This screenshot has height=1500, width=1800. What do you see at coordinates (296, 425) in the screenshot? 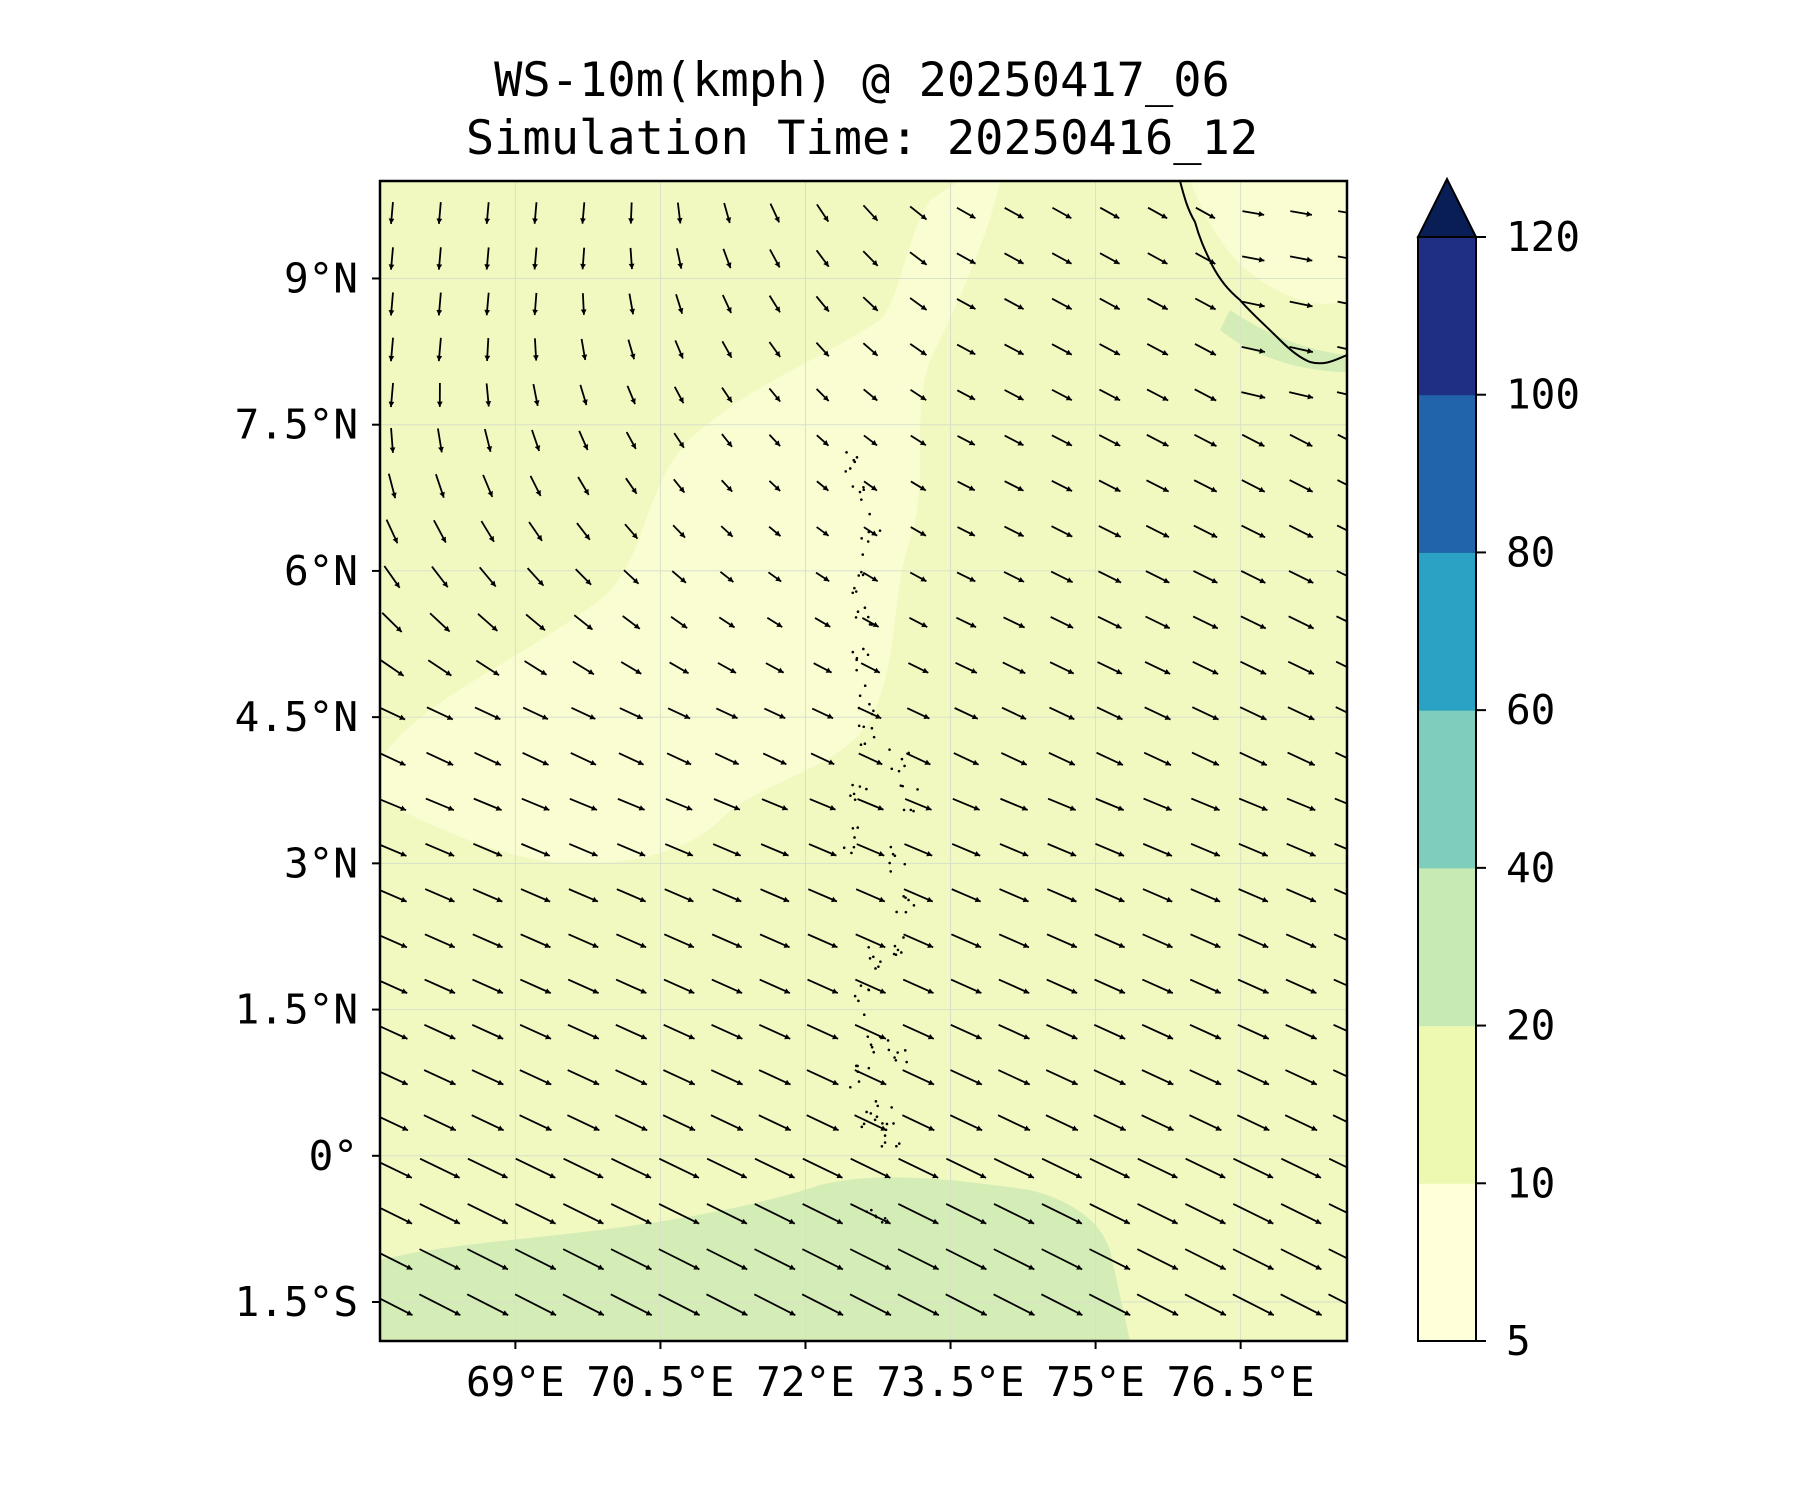
I see `y-tick-label-1: 7.5°N` at bounding box center [296, 425].